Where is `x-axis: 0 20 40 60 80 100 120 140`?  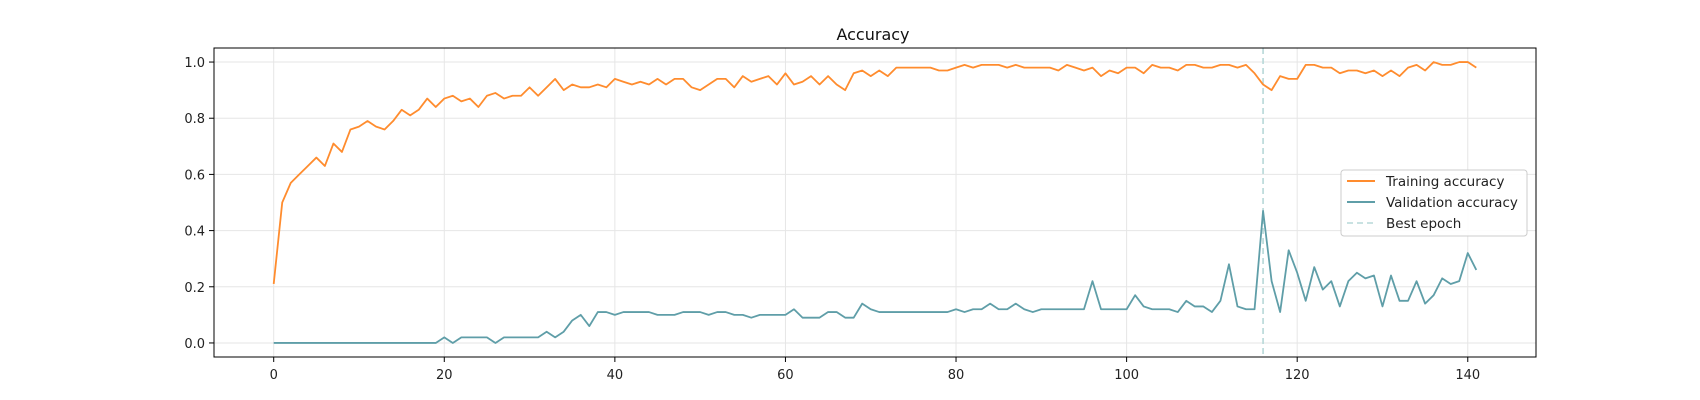 x-axis: 0 20 40 60 80 100 120 140 is located at coordinates (875, 370).